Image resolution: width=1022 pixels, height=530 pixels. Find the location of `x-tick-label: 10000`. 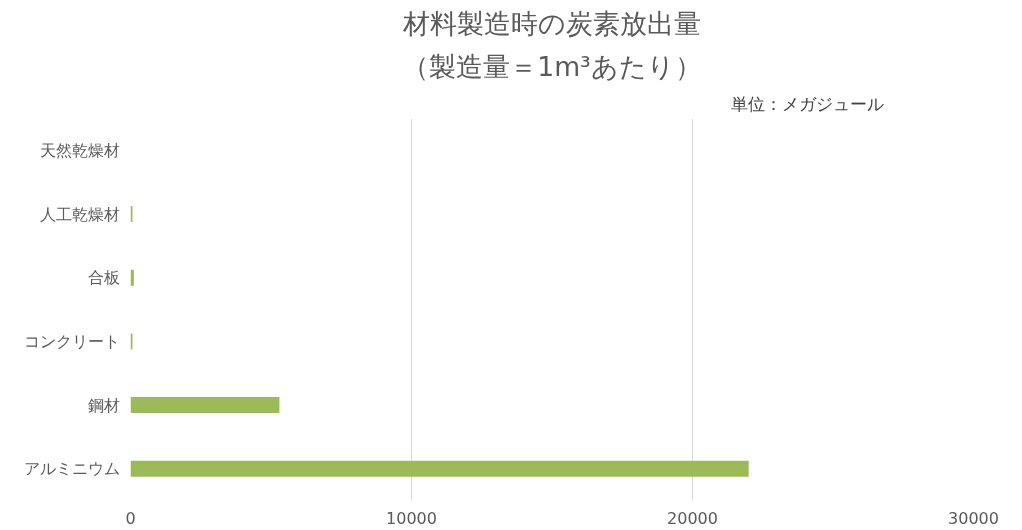

x-tick-label: 10000 is located at coordinates (411, 518).